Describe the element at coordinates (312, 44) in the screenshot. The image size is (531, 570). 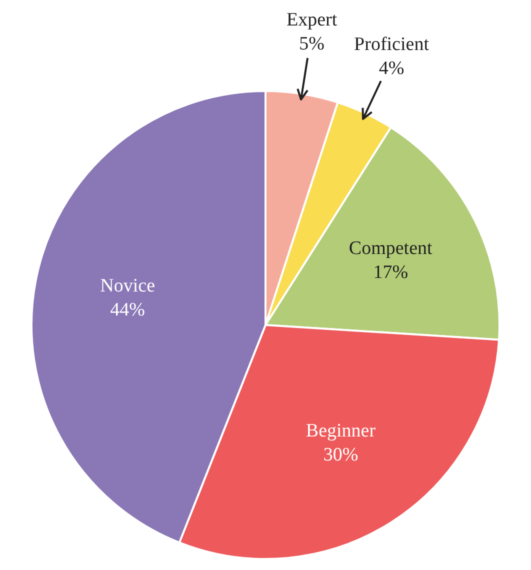
I see `data-label: 5%` at that location.